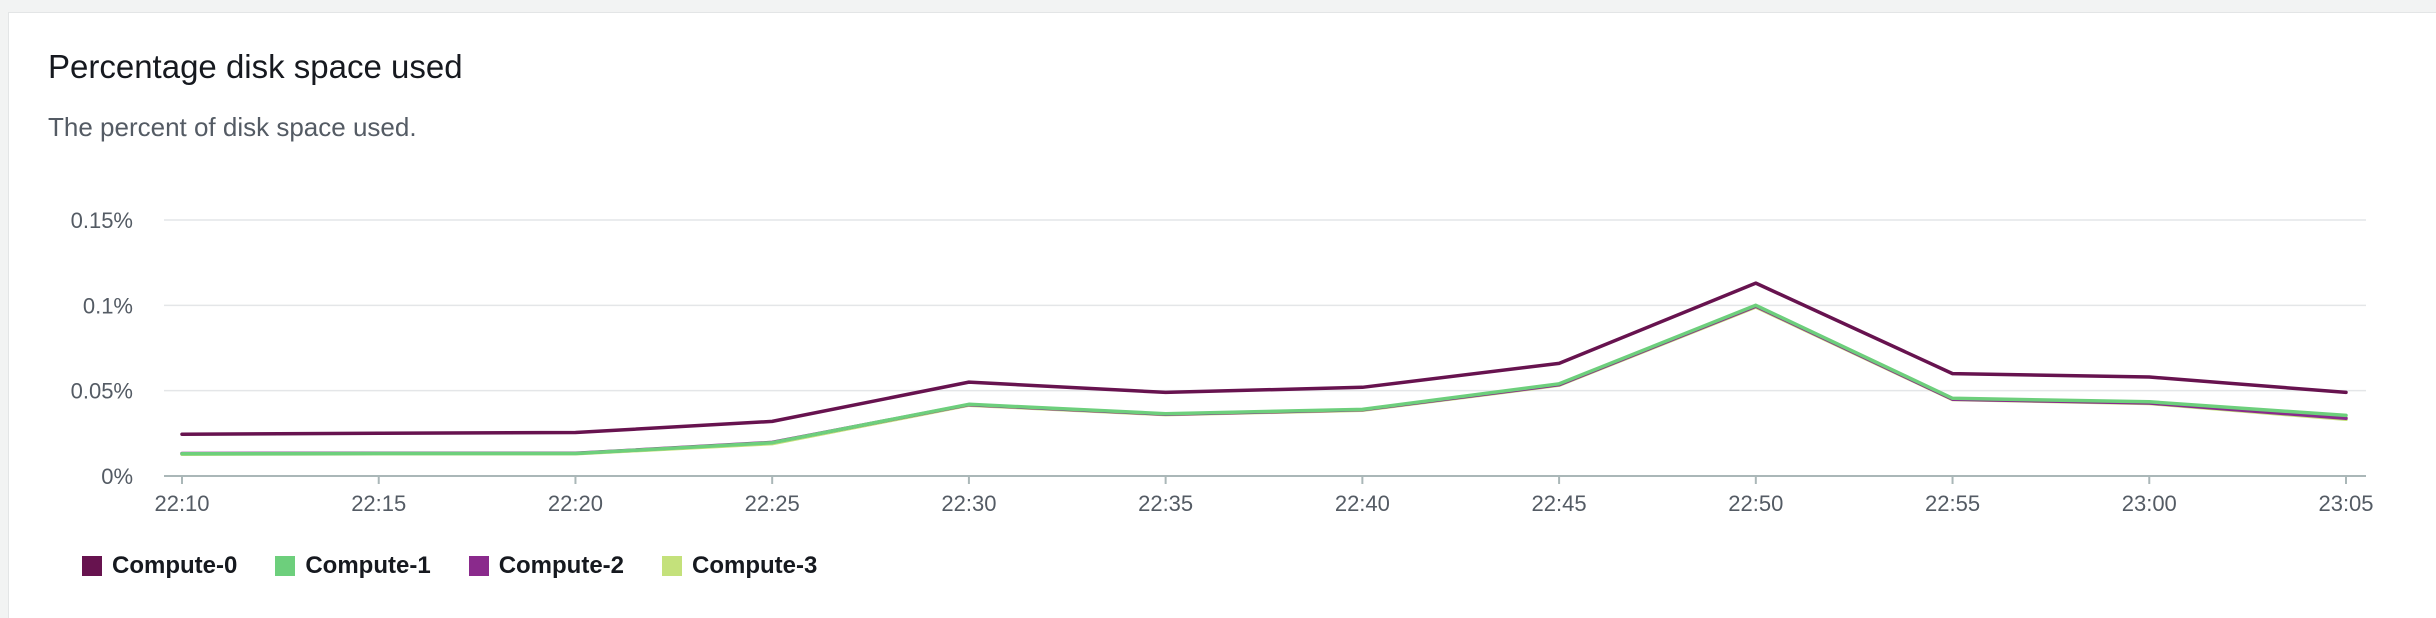  What do you see at coordinates (1952, 503) in the screenshot?
I see `x-tick-label: 22:55` at bounding box center [1952, 503].